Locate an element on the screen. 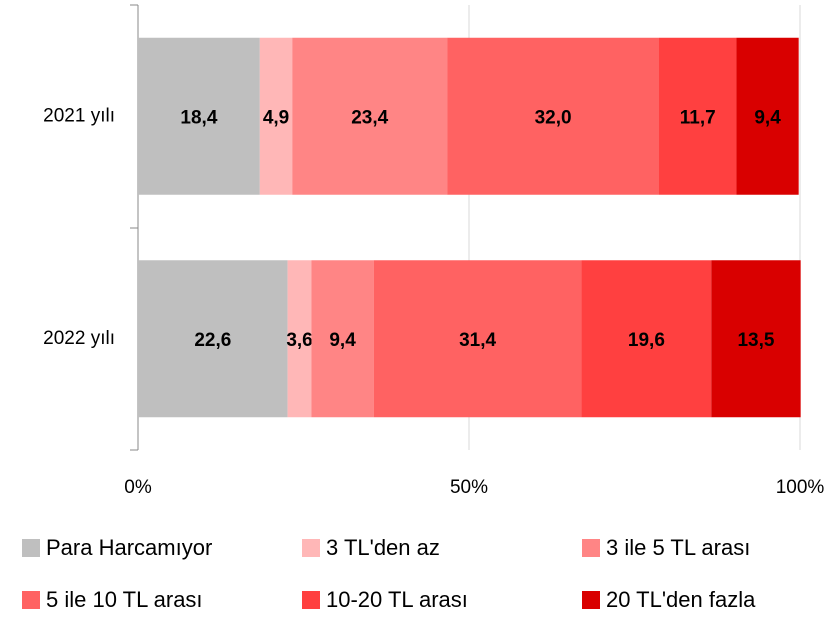  category-label: 2022 yılı is located at coordinates (79, 338).